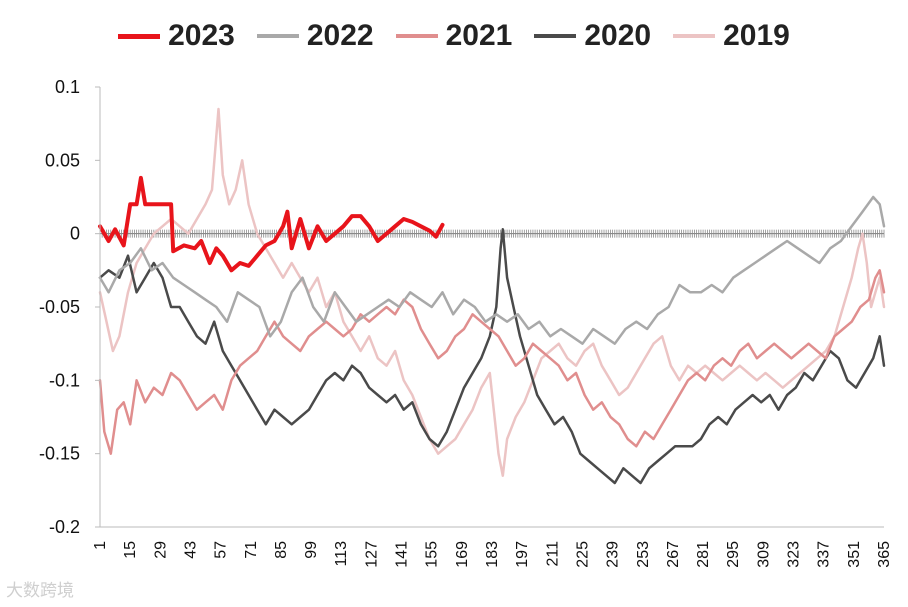 The width and height of the screenshot is (908, 607). I want to click on x-tick-label: 309, so click(763, 554).